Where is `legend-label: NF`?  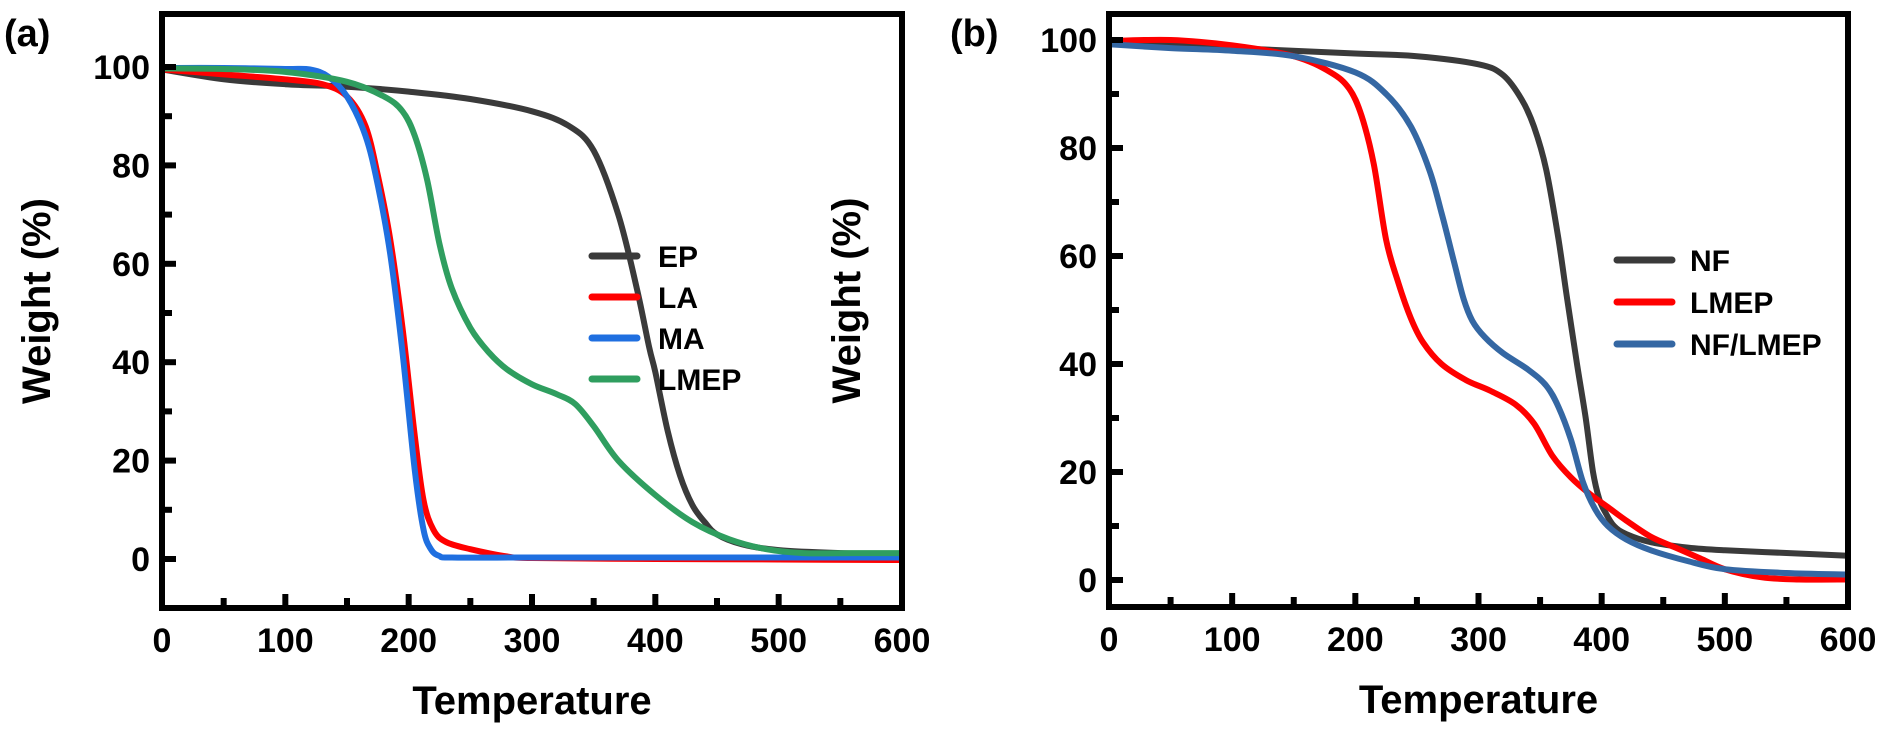 legend-label: NF is located at coordinates (1710, 261).